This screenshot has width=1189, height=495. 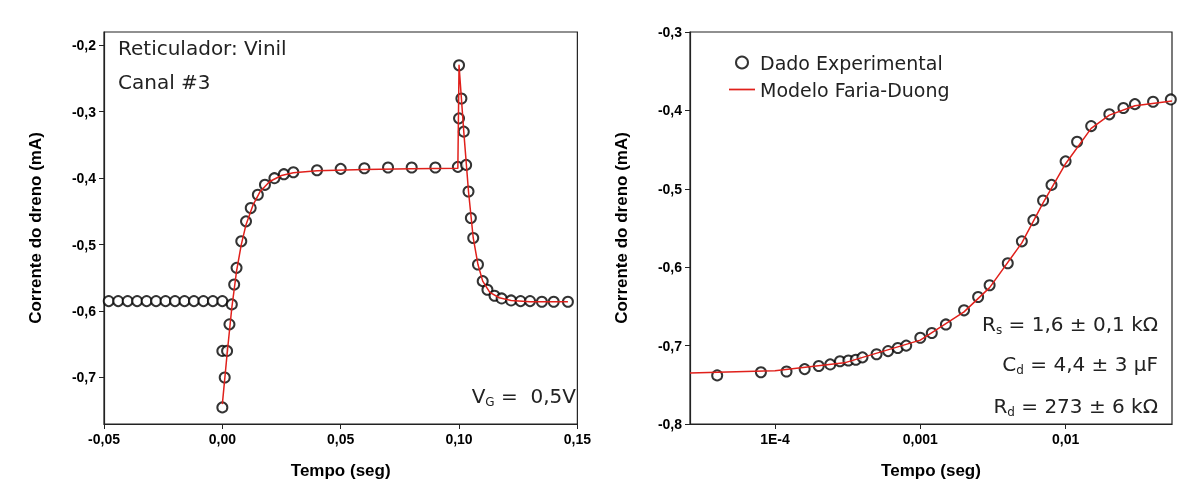 What do you see at coordinates (920, 439) in the screenshot?
I see `x-tick-label: 0,001` at bounding box center [920, 439].